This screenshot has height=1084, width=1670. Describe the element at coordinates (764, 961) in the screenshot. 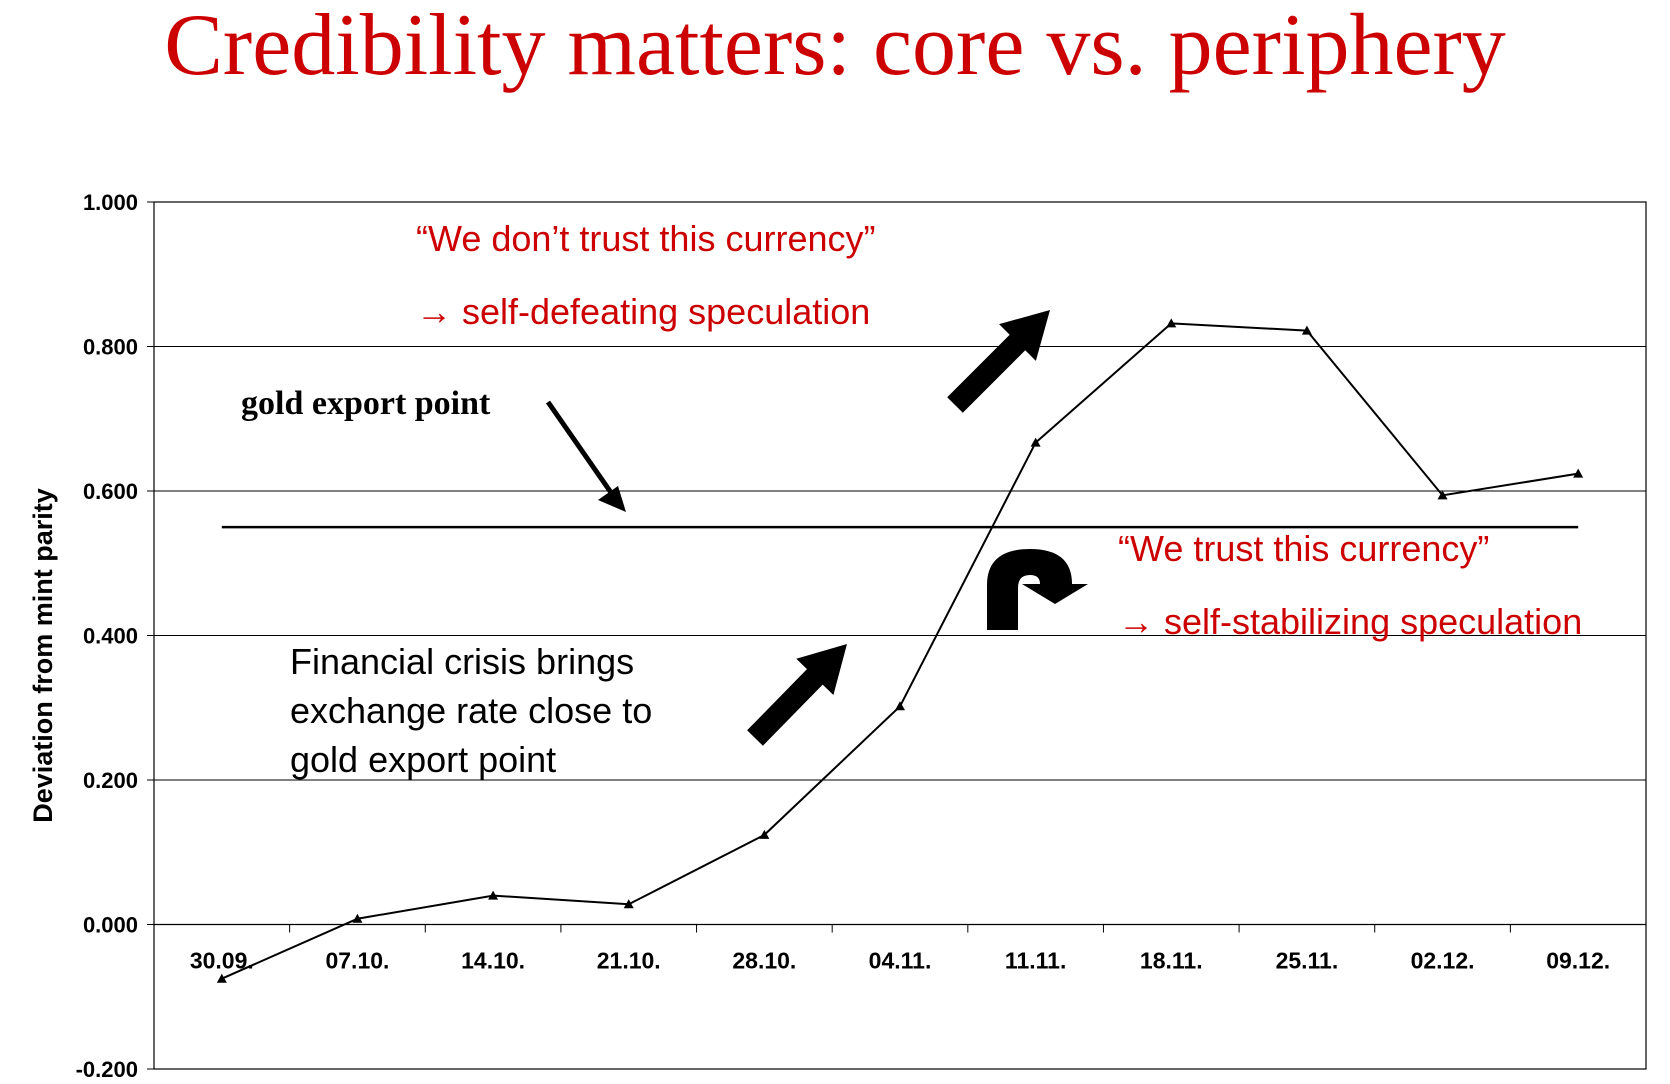

I see `x-tick-label: 28.10.` at that location.